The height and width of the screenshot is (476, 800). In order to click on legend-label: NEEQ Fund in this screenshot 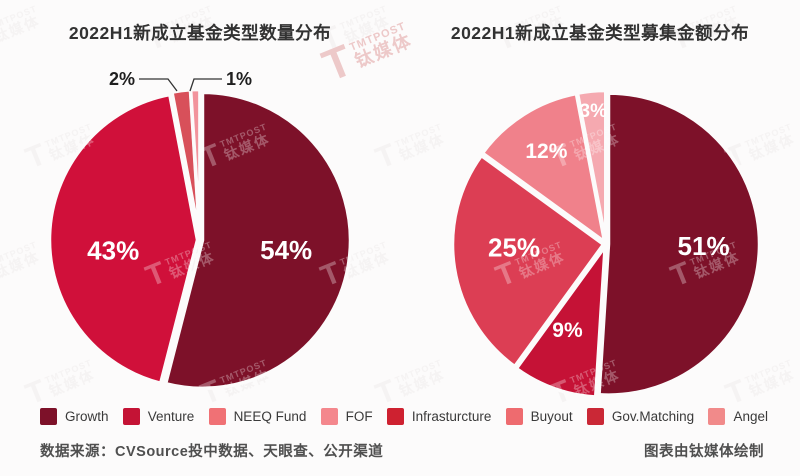, I will do `click(270, 416)`.